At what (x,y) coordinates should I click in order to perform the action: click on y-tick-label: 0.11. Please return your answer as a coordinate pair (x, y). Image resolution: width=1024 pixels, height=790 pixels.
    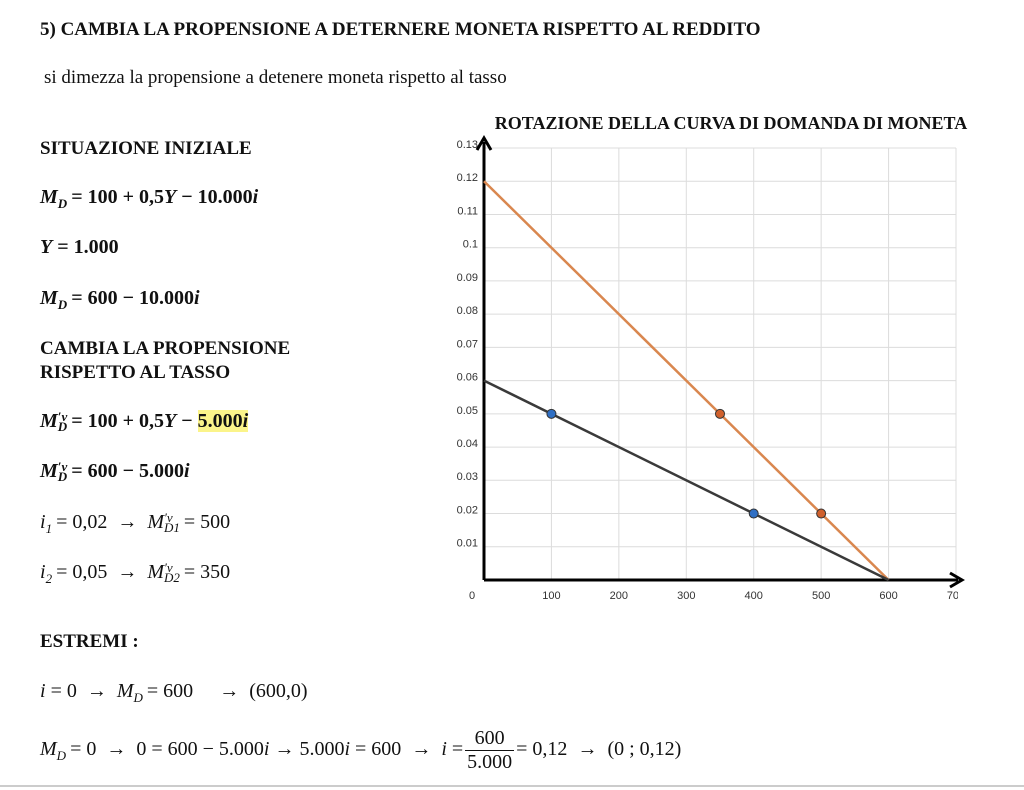
    Looking at the image, I should click on (467, 211).